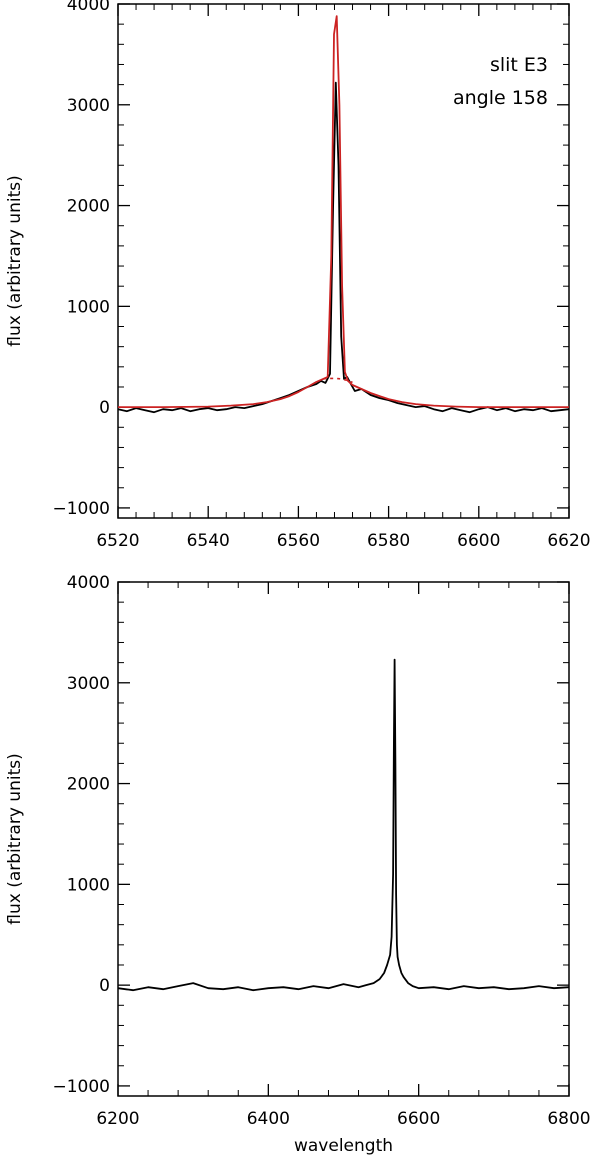  Describe the element at coordinates (568, 541) in the screenshot. I see `x-tick-label: 6620` at that location.